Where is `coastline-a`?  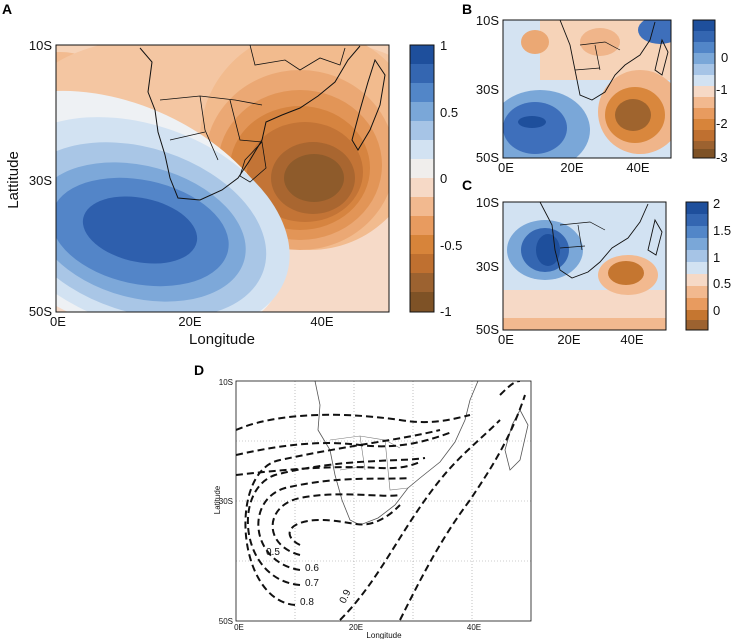
coastline-a is located at coordinates (250, 123).